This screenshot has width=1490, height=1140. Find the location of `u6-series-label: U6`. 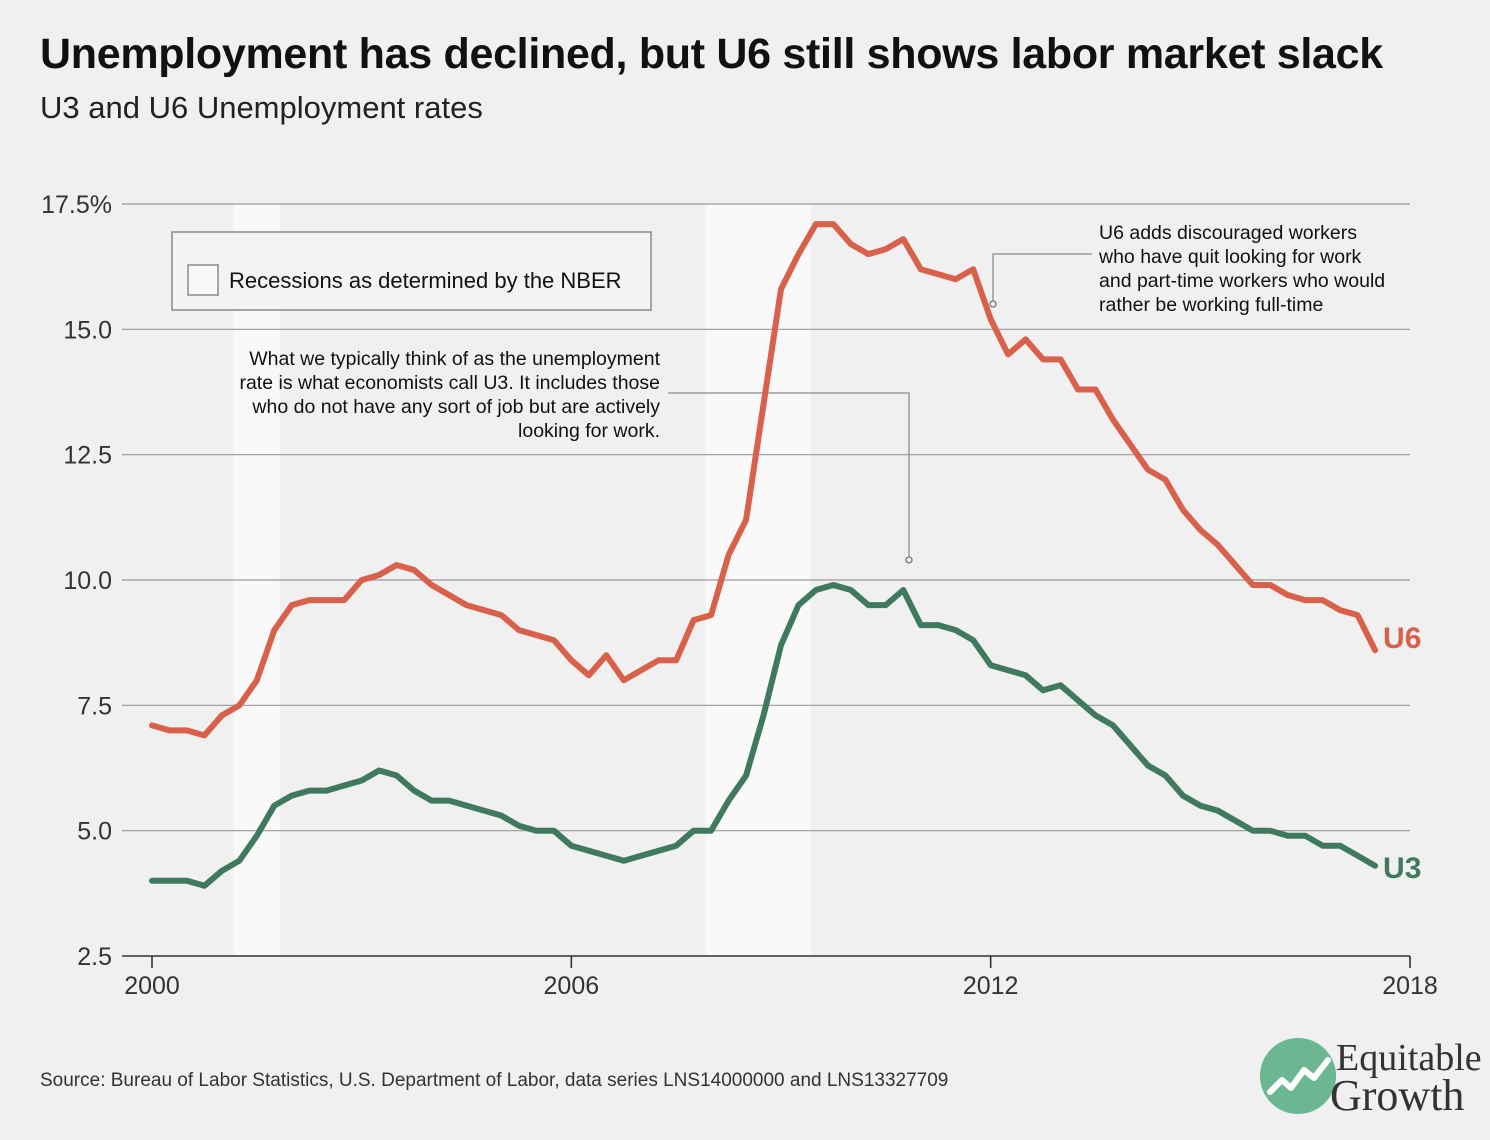

u6-series-label: U6 is located at coordinates (1402, 638).